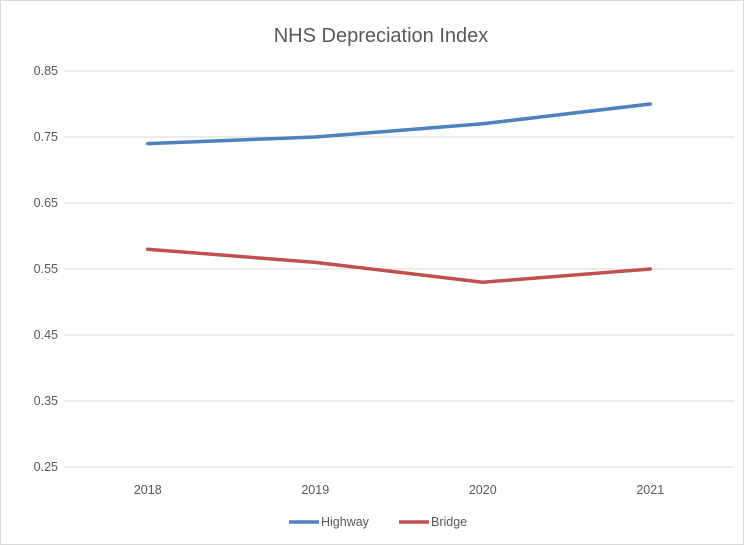 This screenshot has height=545, width=744. Describe the element at coordinates (46, 335) in the screenshot. I see `y-tick-label: 0.45` at that location.